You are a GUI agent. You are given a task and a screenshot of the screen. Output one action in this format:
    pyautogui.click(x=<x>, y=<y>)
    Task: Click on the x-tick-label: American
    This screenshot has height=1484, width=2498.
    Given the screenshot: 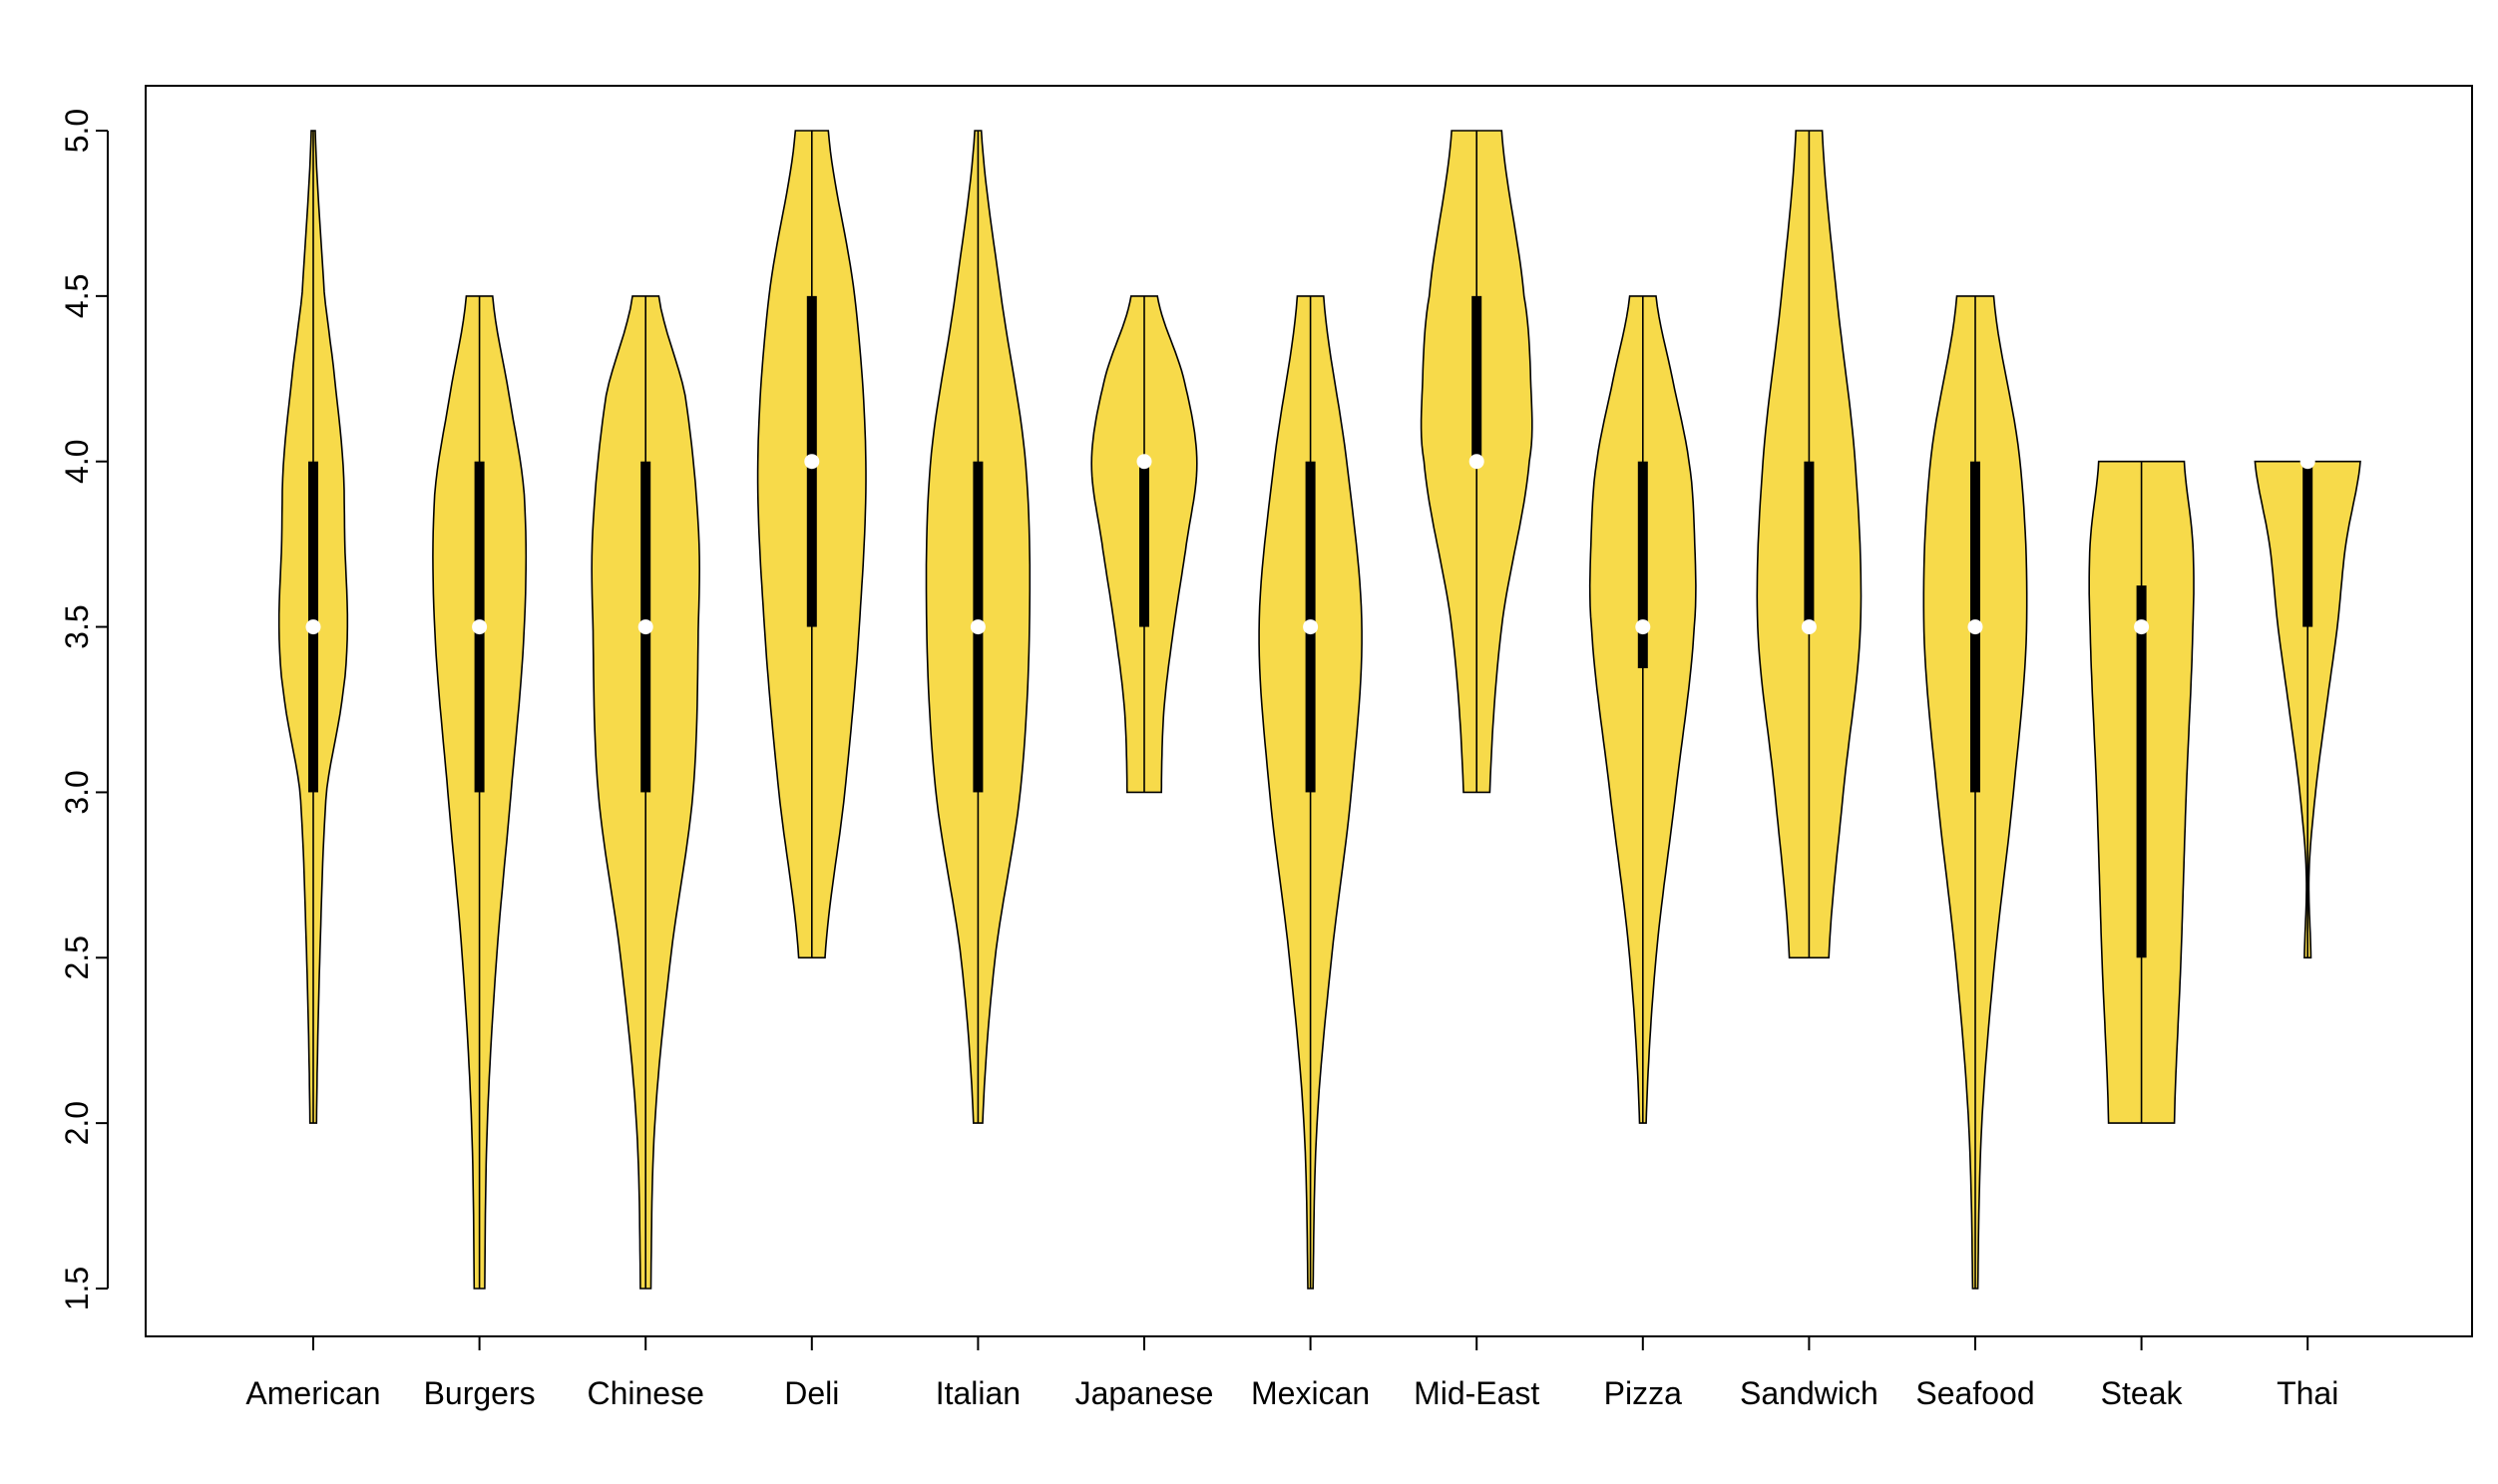 What is the action you would take?
    pyautogui.click(x=312, y=1393)
    